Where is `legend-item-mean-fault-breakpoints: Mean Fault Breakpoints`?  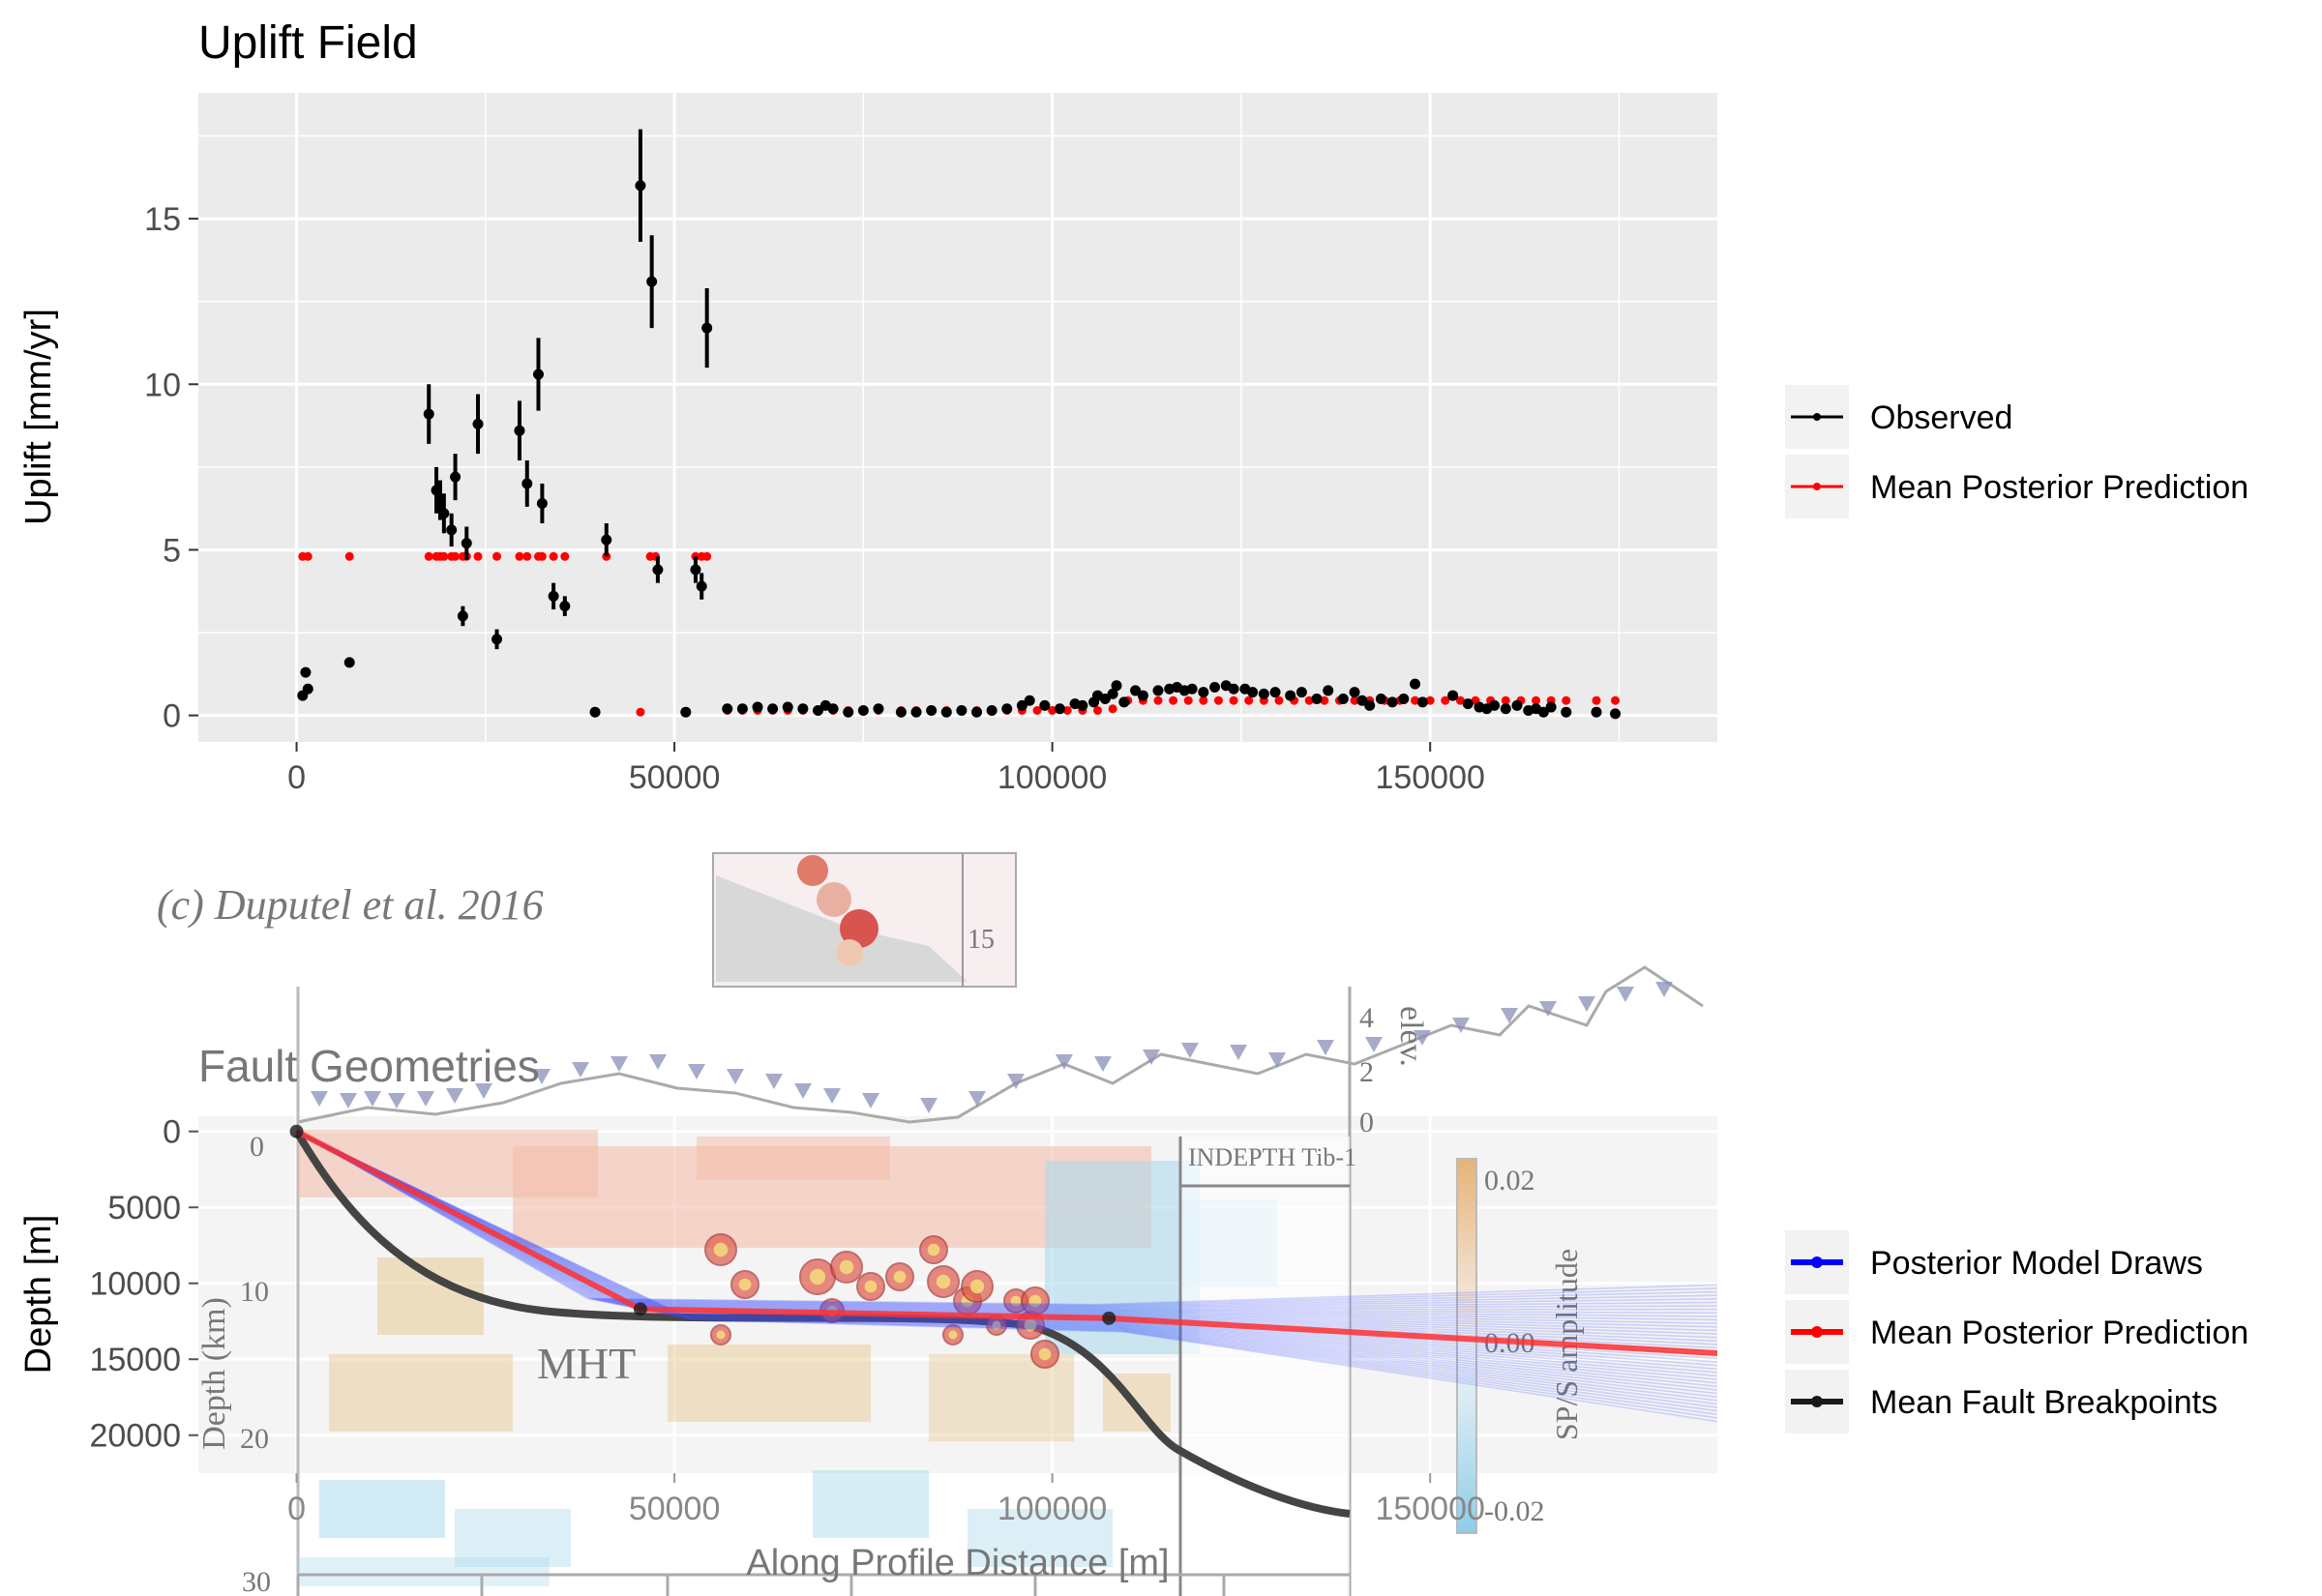
legend-item-mean-fault-breakpoints: Mean Fault Breakpoints is located at coordinates (2001, 1401).